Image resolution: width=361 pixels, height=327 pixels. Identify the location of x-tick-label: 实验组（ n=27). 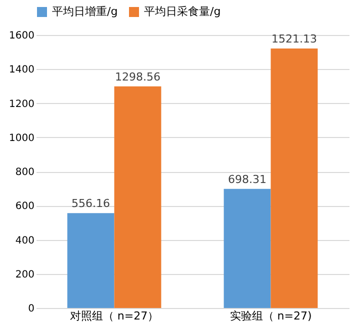
(271, 316).